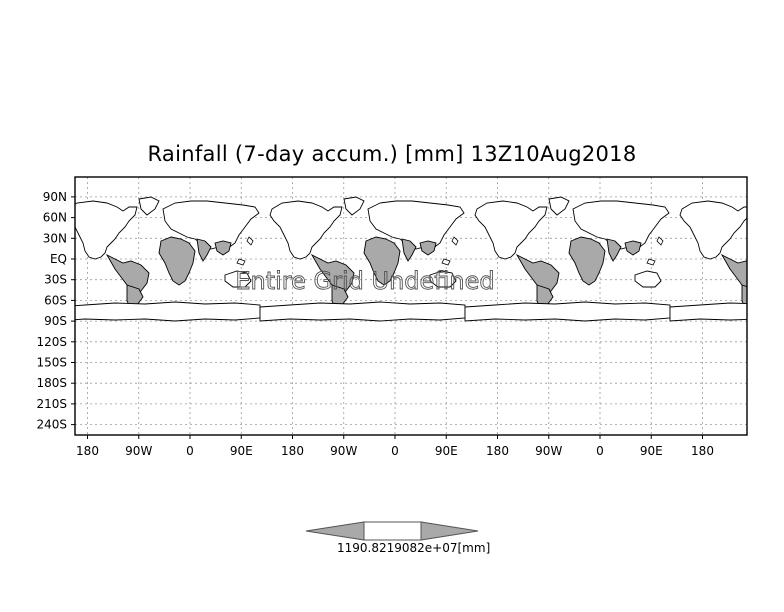 The height and width of the screenshot is (612, 784). What do you see at coordinates (55, 197) in the screenshot?
I see `y-tick-label: 90N` at bounding box center [55, 197].